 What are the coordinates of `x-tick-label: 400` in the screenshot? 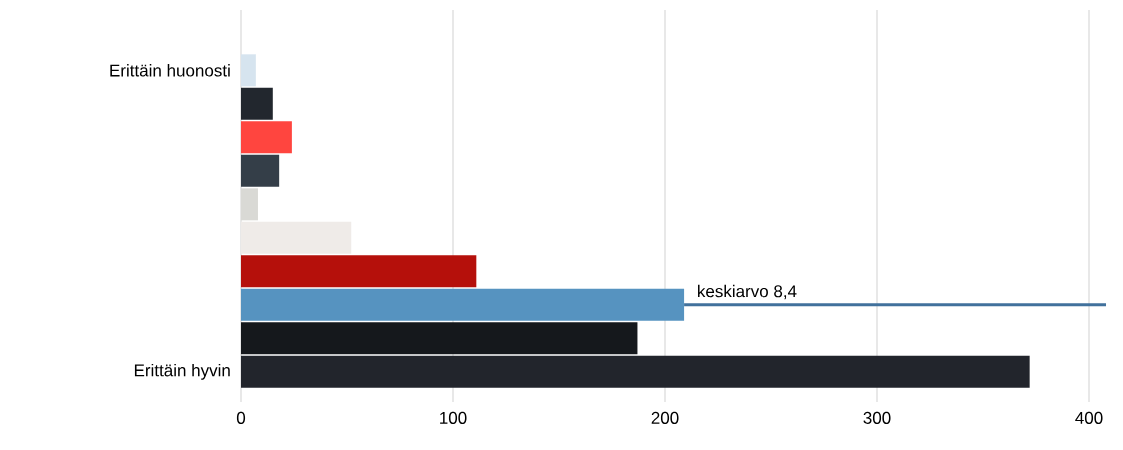 It's located at (1089, 417).